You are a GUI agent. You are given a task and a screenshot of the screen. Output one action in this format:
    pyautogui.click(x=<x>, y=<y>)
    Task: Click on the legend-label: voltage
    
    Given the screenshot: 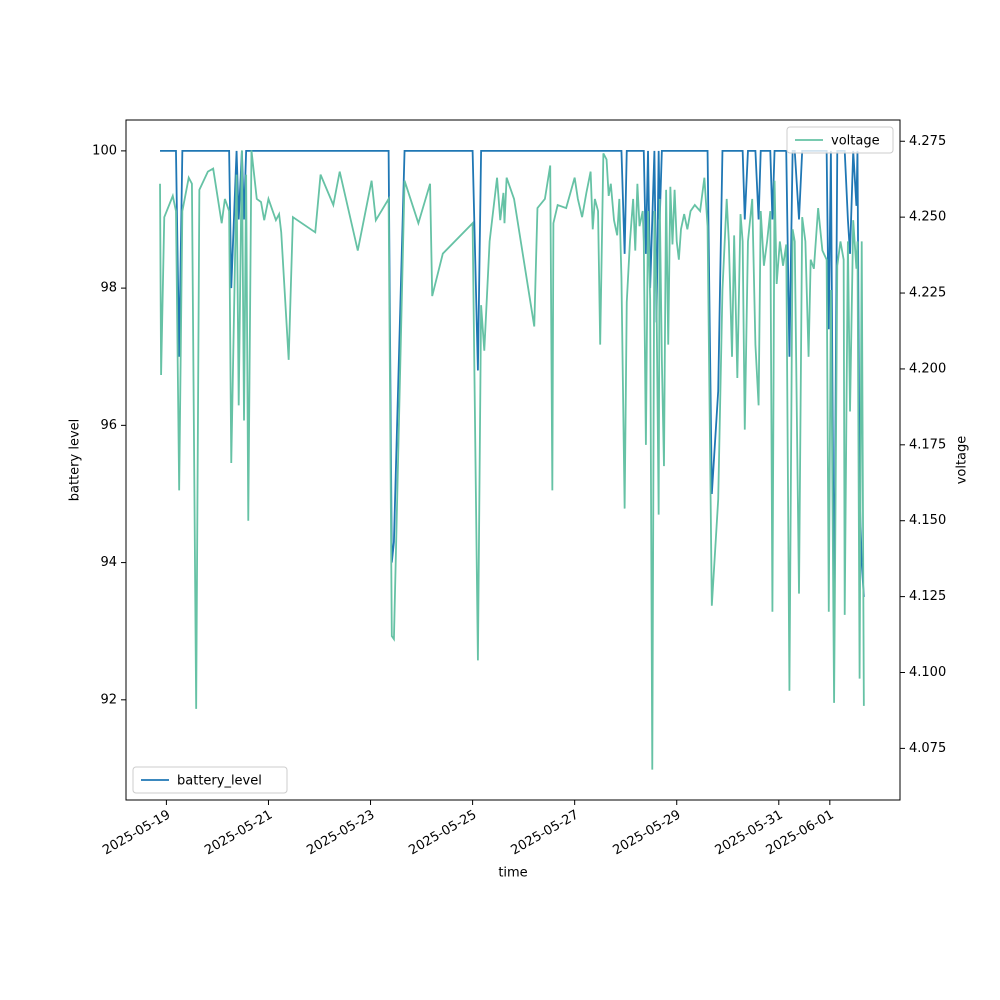 What is the action you would take?
    pyautogui.click(x=855, y=141)
    